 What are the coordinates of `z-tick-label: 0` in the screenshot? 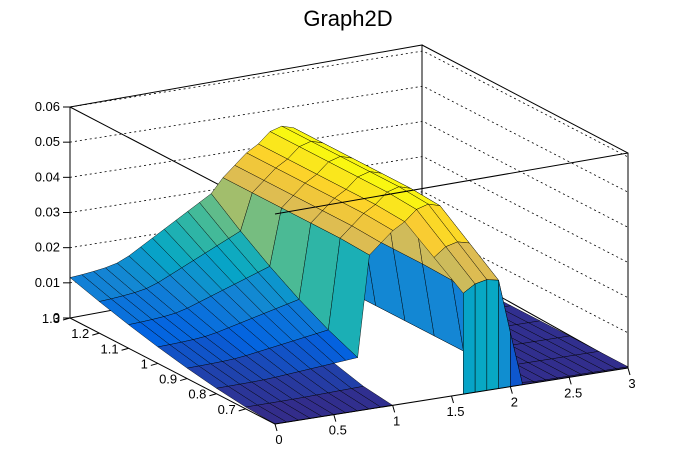 It's located at (56, 317).